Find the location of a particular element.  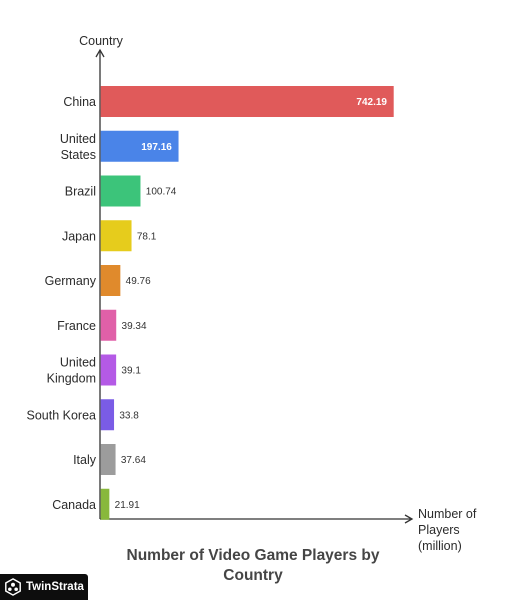

category-label: Canada is located at coordinates (74, 505).